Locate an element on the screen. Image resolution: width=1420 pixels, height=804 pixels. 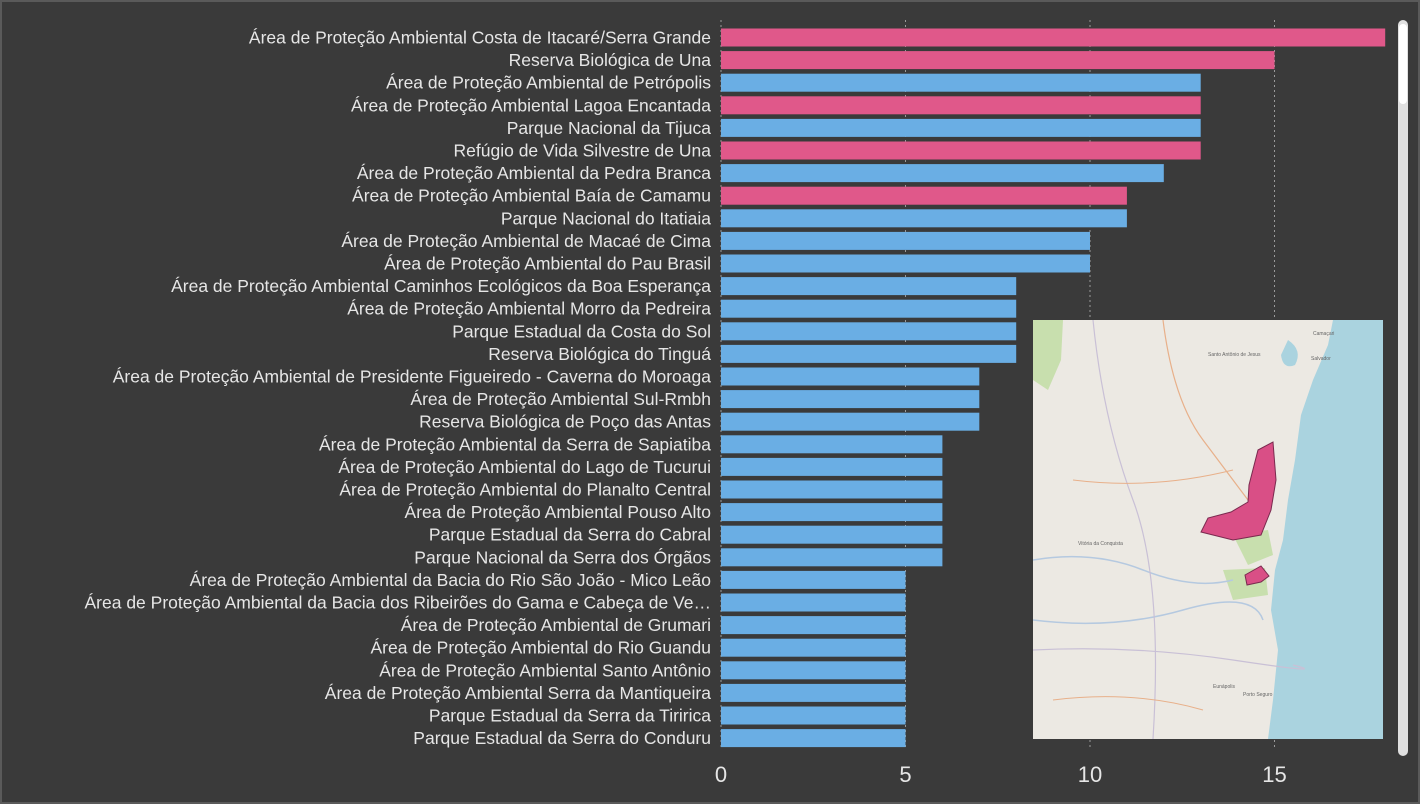
category-label: Área de Proteção Ambiental de Petrópolis is located at coordinates (548, 83).